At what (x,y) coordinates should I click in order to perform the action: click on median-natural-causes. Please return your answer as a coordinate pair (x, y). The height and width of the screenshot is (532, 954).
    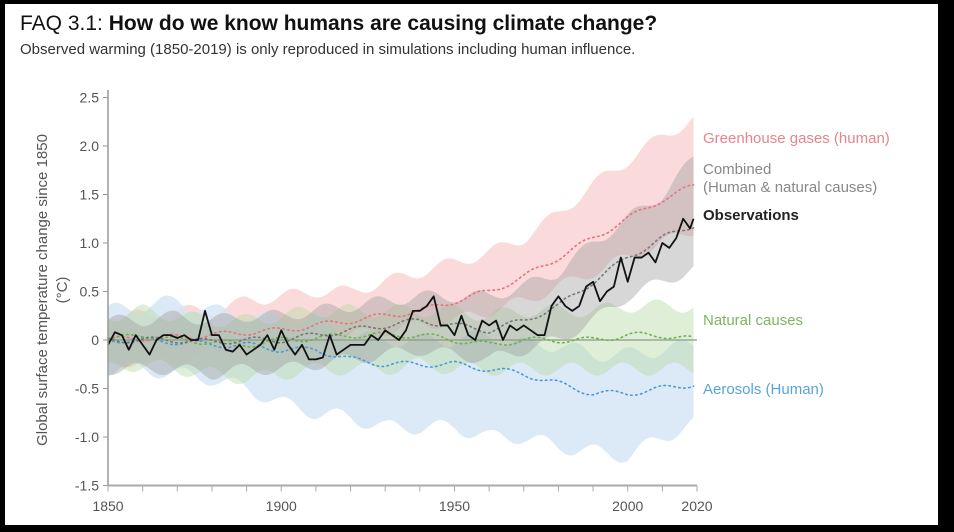
    Looking at the image, I should click on (401, 339).